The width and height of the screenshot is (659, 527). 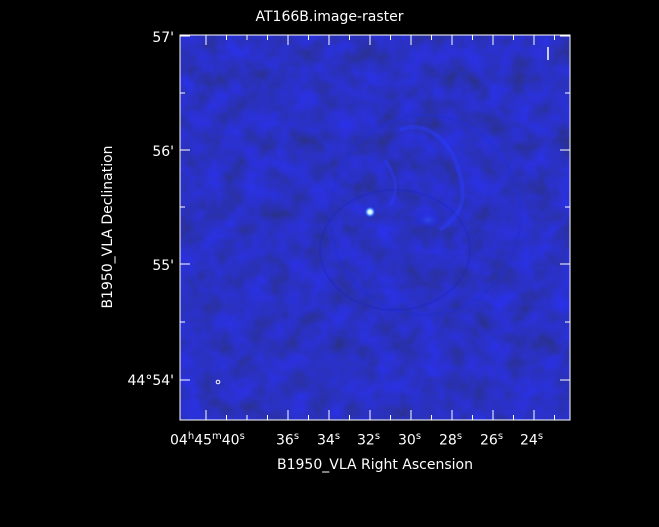 What do you see at coordinates (329, 440) in the screenshot?
I see `ra-tick-label: 34s` at bounding box center [329, 440].